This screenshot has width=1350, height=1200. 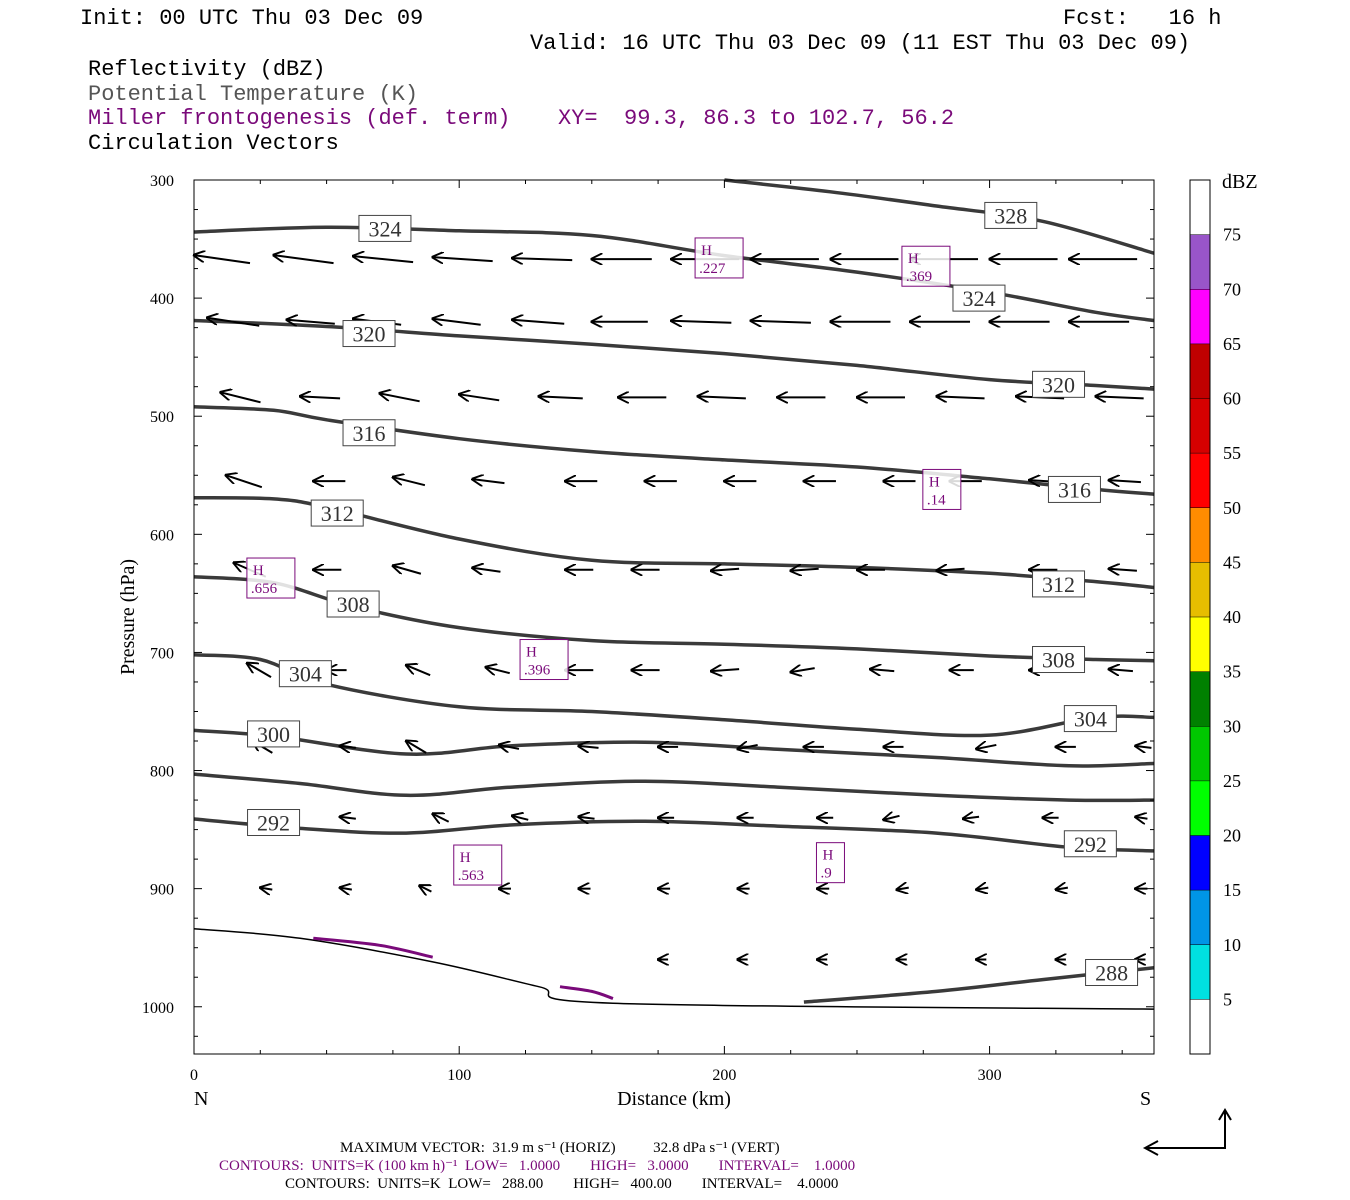 What do you see at coordinates (1232, 453) in the screenshot?
I see `colorbar-label: 55` at bounding box center [1232, 453].